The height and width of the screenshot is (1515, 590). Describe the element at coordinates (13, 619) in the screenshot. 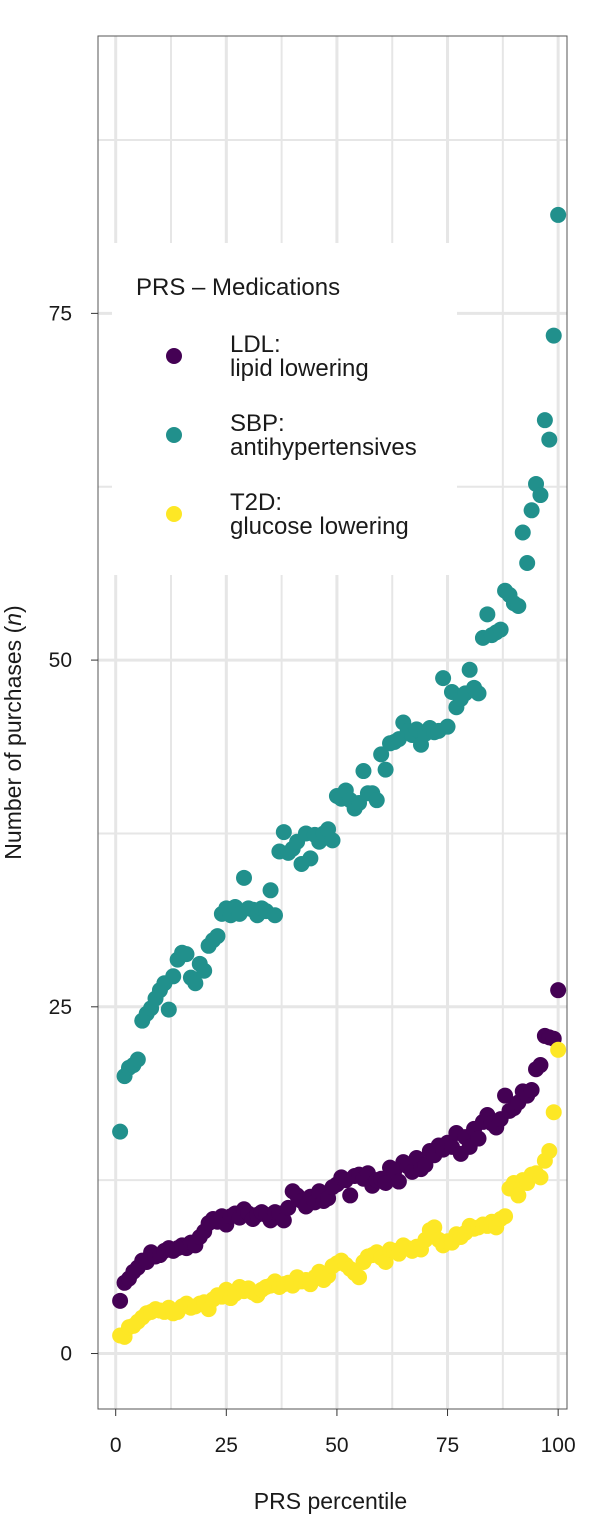

I see `y-axis-title-italic: n` at that location.